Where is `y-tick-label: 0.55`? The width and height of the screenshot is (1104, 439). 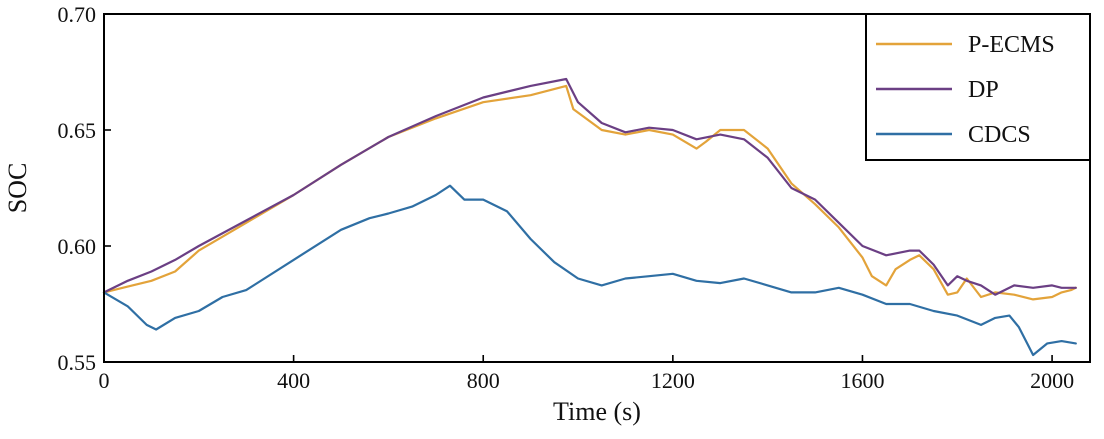 y-tick-label: 0.55 is located at coordinates (77, 362).